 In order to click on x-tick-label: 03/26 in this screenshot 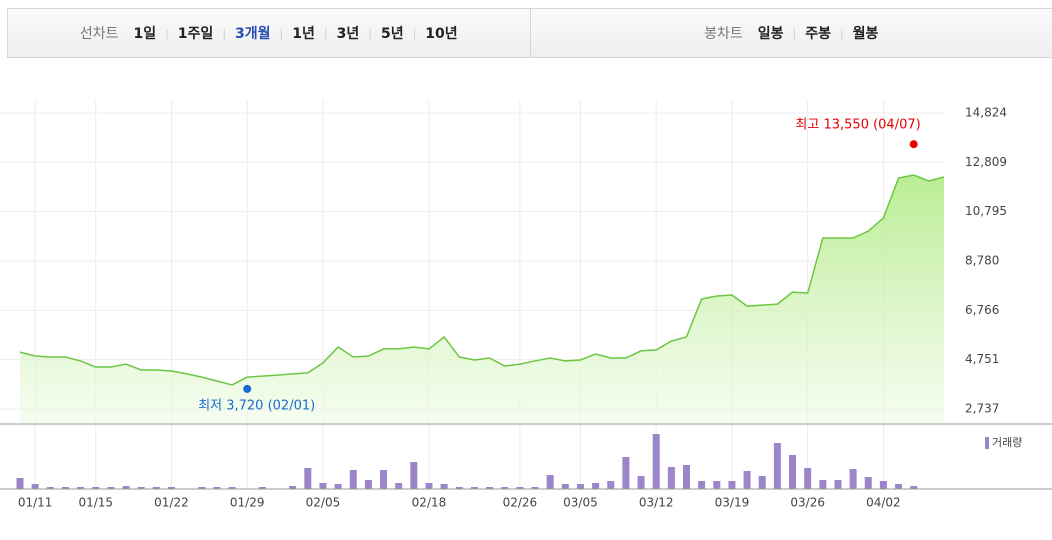, I will do `click(807, 503)`.